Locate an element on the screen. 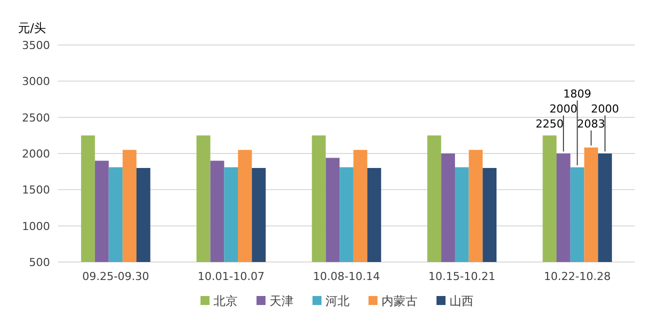  data-label: 2083 is located at coordinates (591, 123).